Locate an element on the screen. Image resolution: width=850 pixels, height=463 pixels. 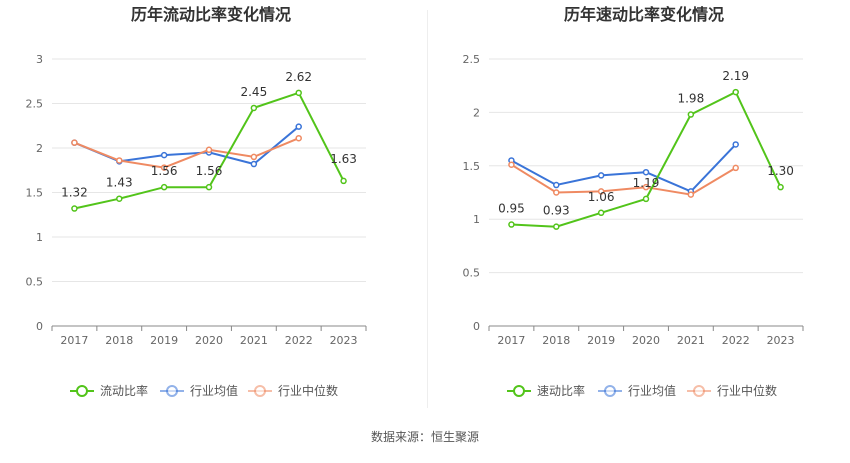
legend-label: 速动比率 is located at coordinates (561, 390).